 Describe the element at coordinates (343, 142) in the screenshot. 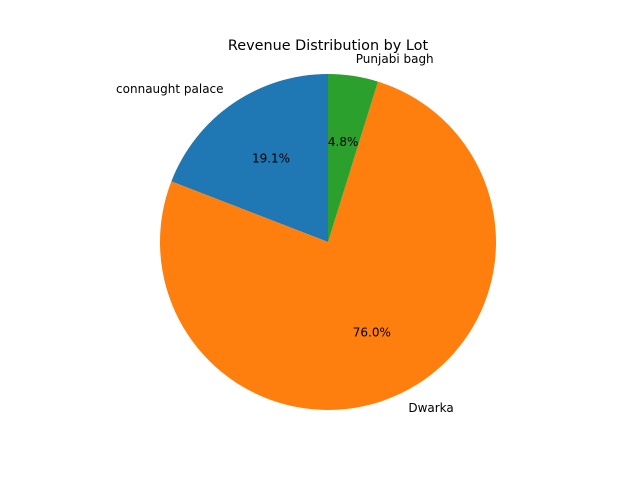

I see `percent-label-punjabi-bagh: 4.8%` at that location.